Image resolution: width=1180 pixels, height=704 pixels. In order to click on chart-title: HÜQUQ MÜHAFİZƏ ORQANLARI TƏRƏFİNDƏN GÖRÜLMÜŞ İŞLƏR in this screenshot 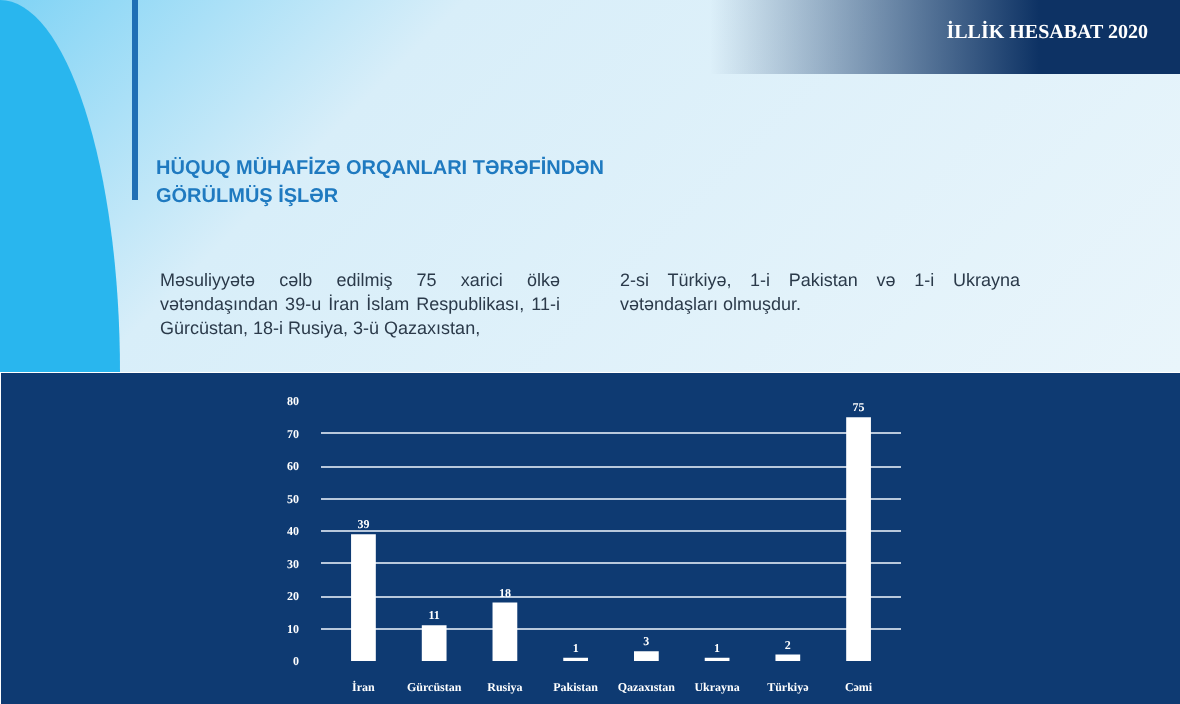, I will do `click(381, 184)`.